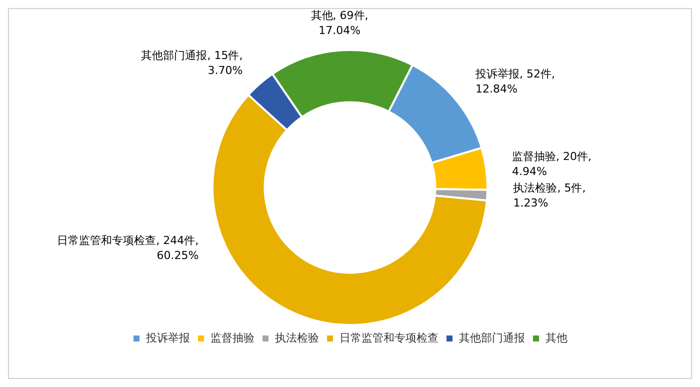 This screenshot has height=387, width=700. I want to click on data-label: 日常监管和专项检查, 244件, 60.25%, so click(128, 248).